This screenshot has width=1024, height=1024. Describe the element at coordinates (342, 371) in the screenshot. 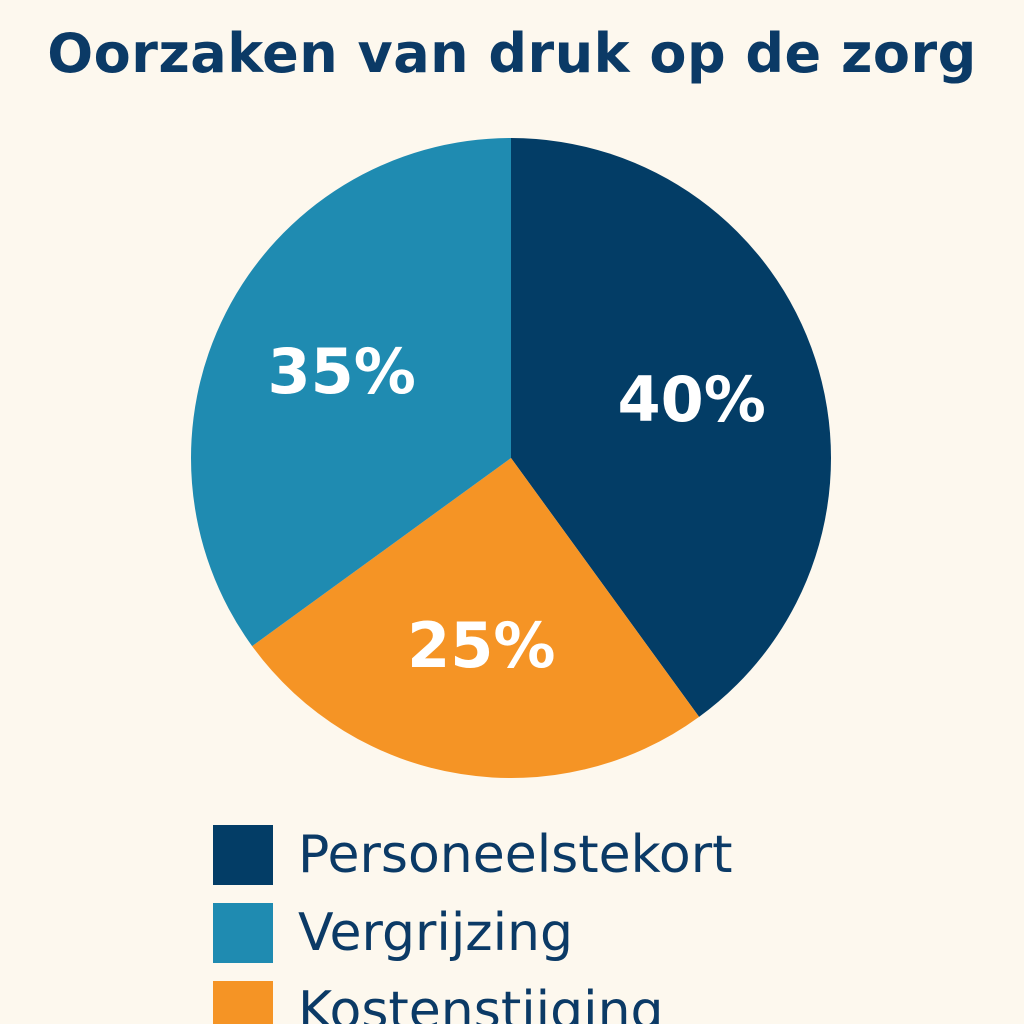

I see `pie-label-vergrijzing: 35%` at that location.